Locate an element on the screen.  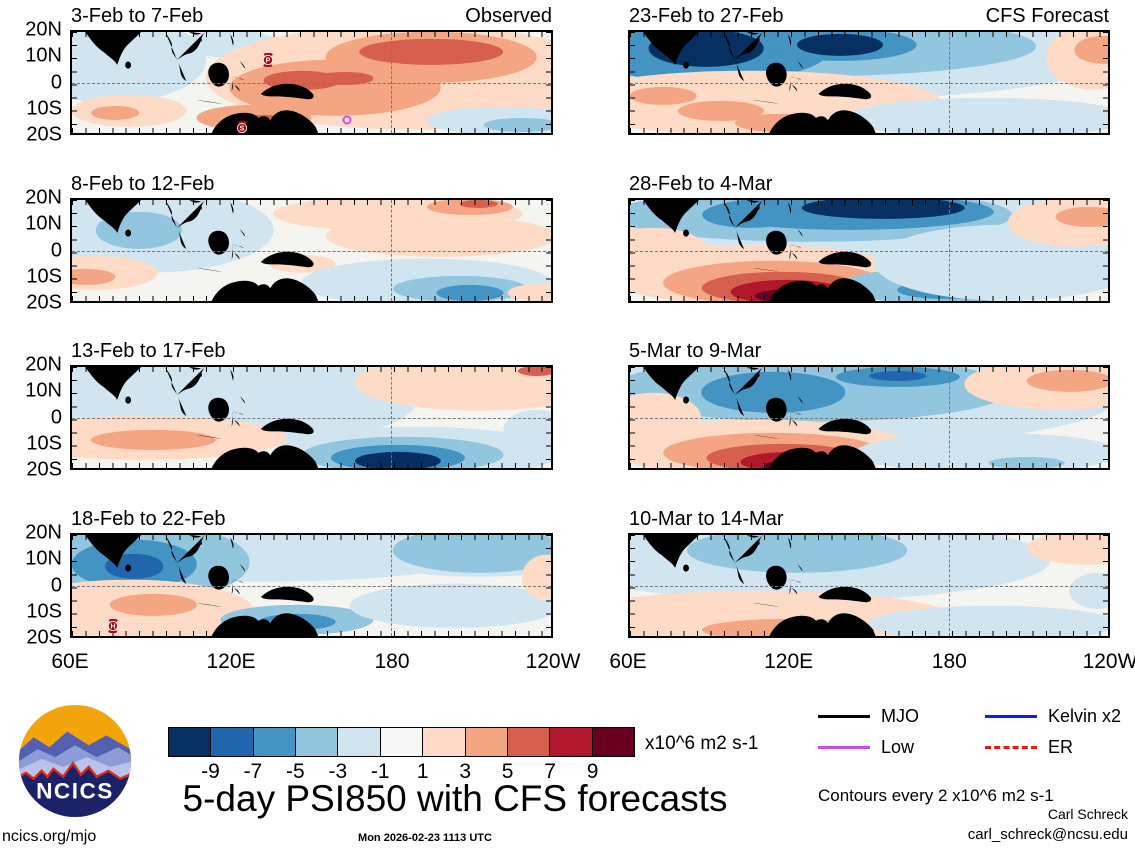
map-panel: 10-Mar to 14-Mar is located at coordinates (869, 573).